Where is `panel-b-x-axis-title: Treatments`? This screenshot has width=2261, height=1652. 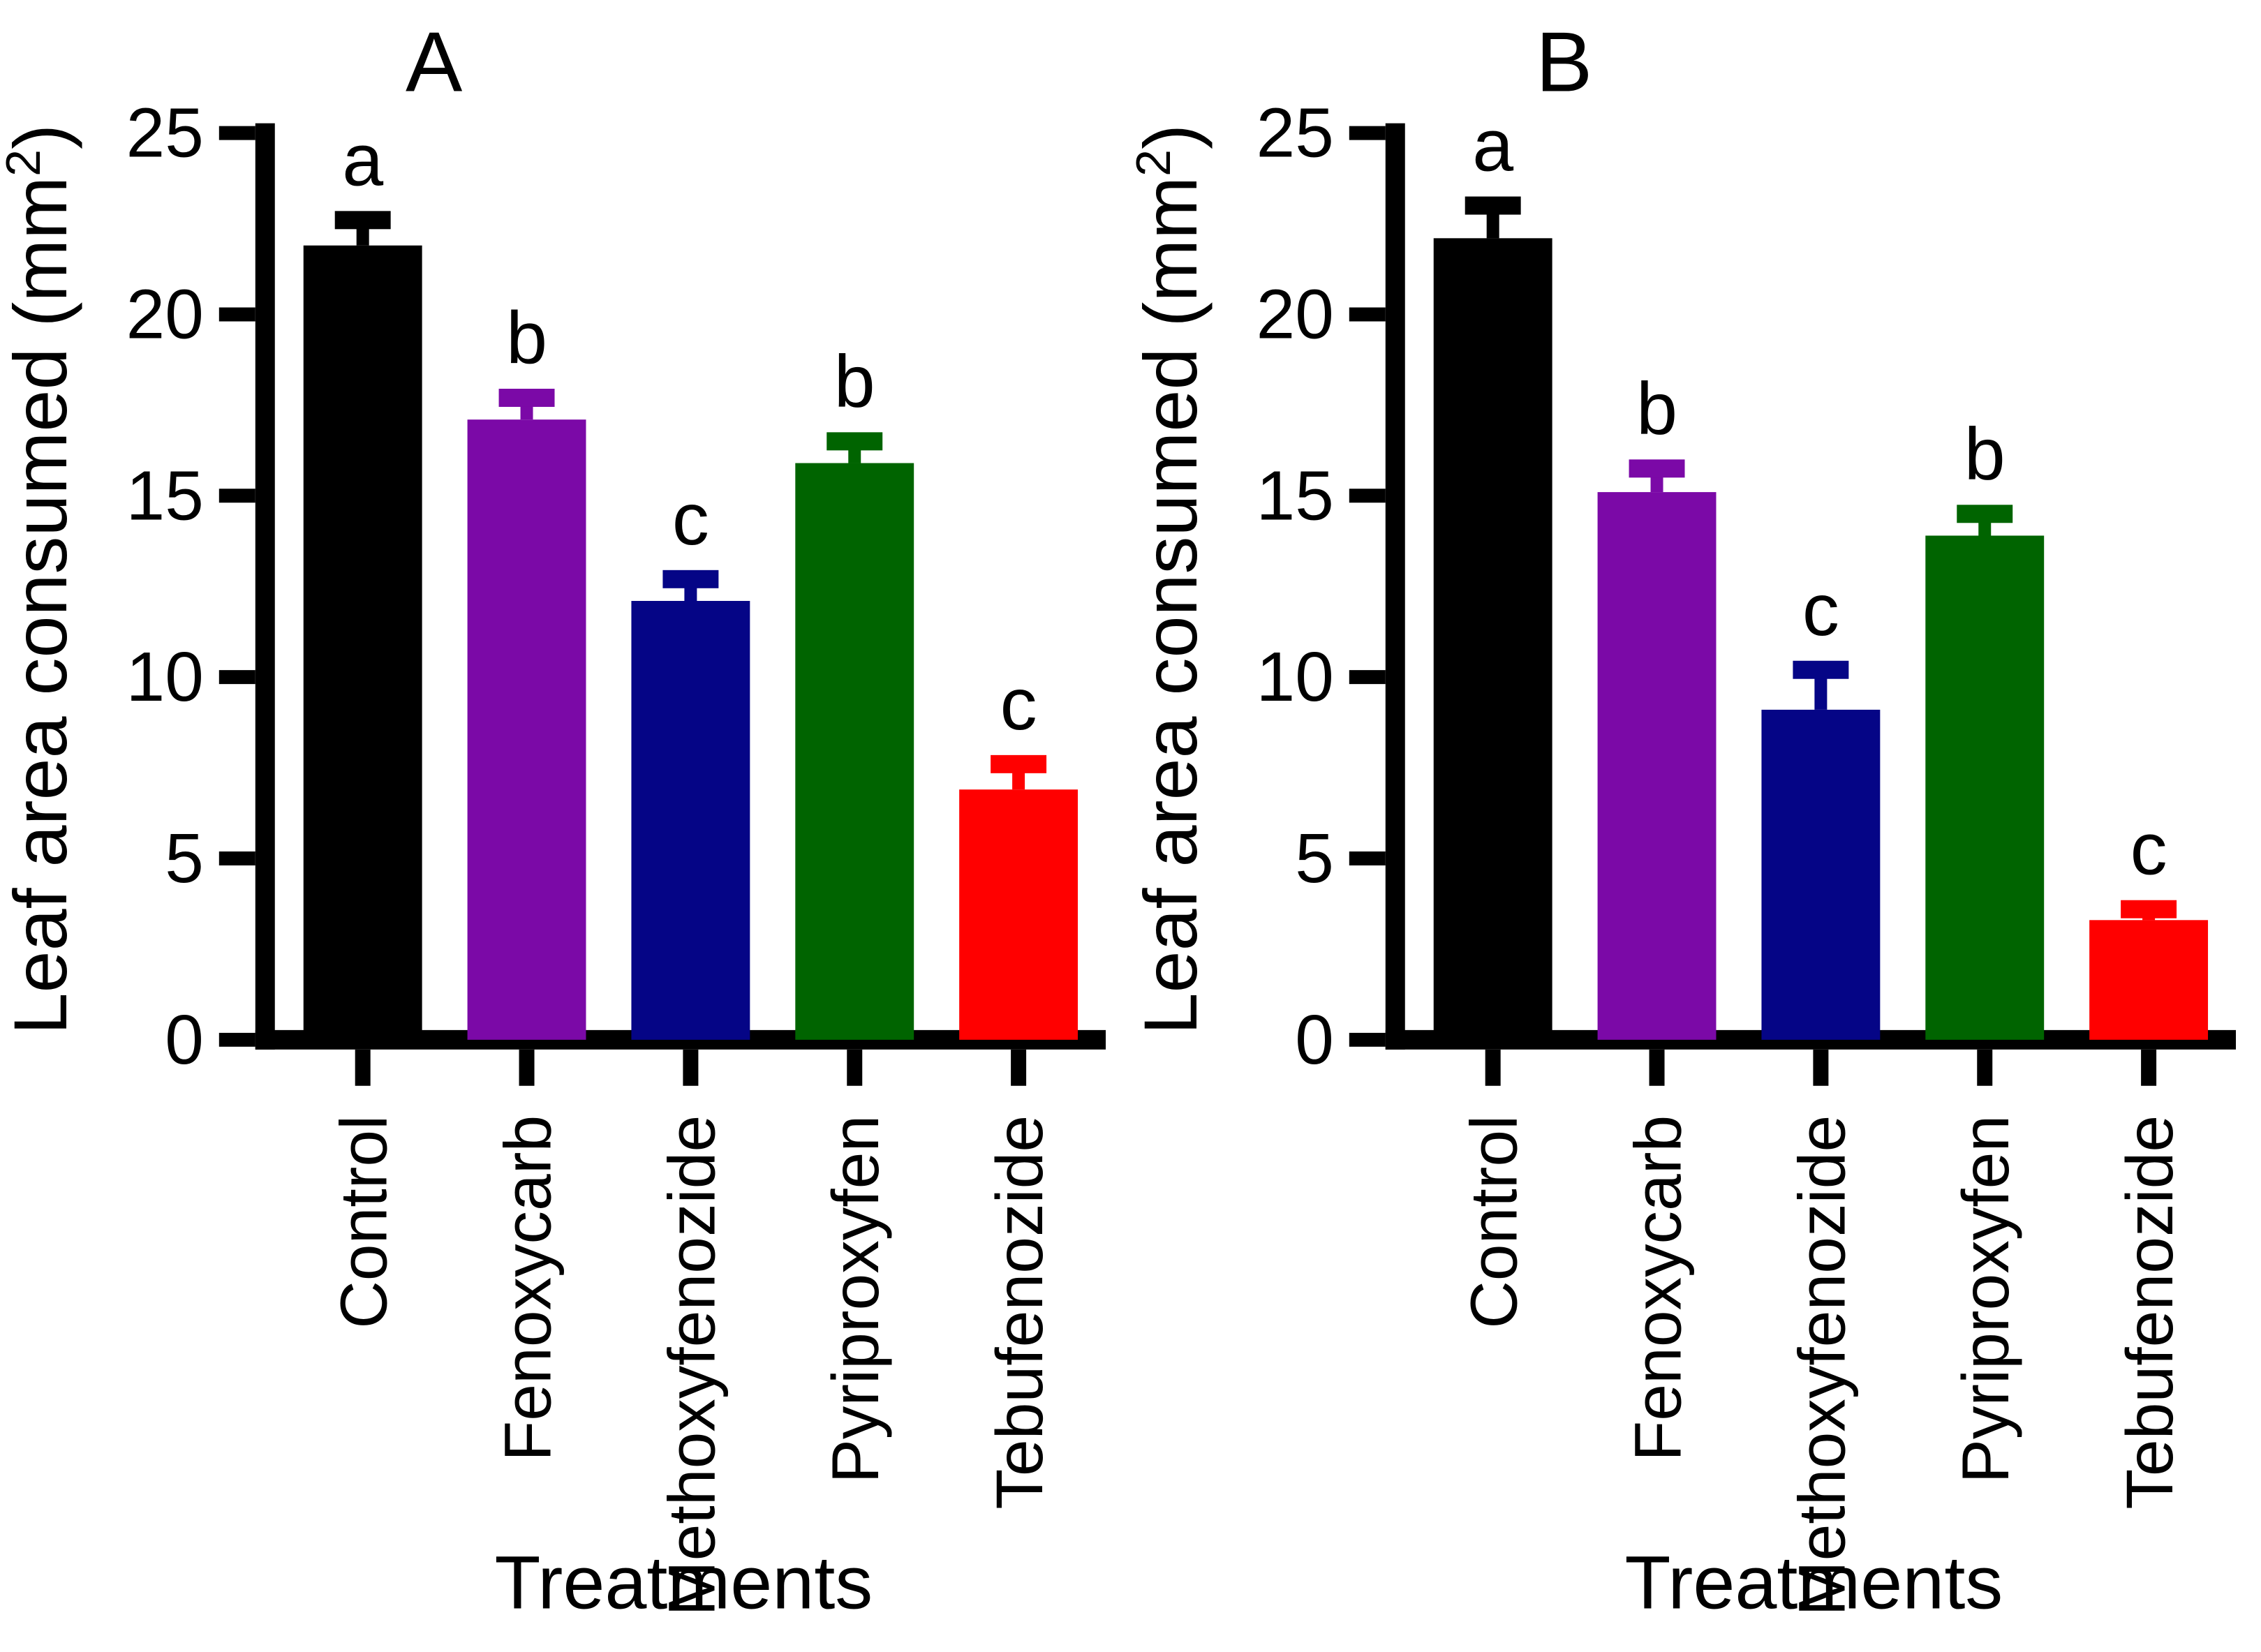 panel-b-x-axis-title: Treatments is located at coordinates (1814, 1582).